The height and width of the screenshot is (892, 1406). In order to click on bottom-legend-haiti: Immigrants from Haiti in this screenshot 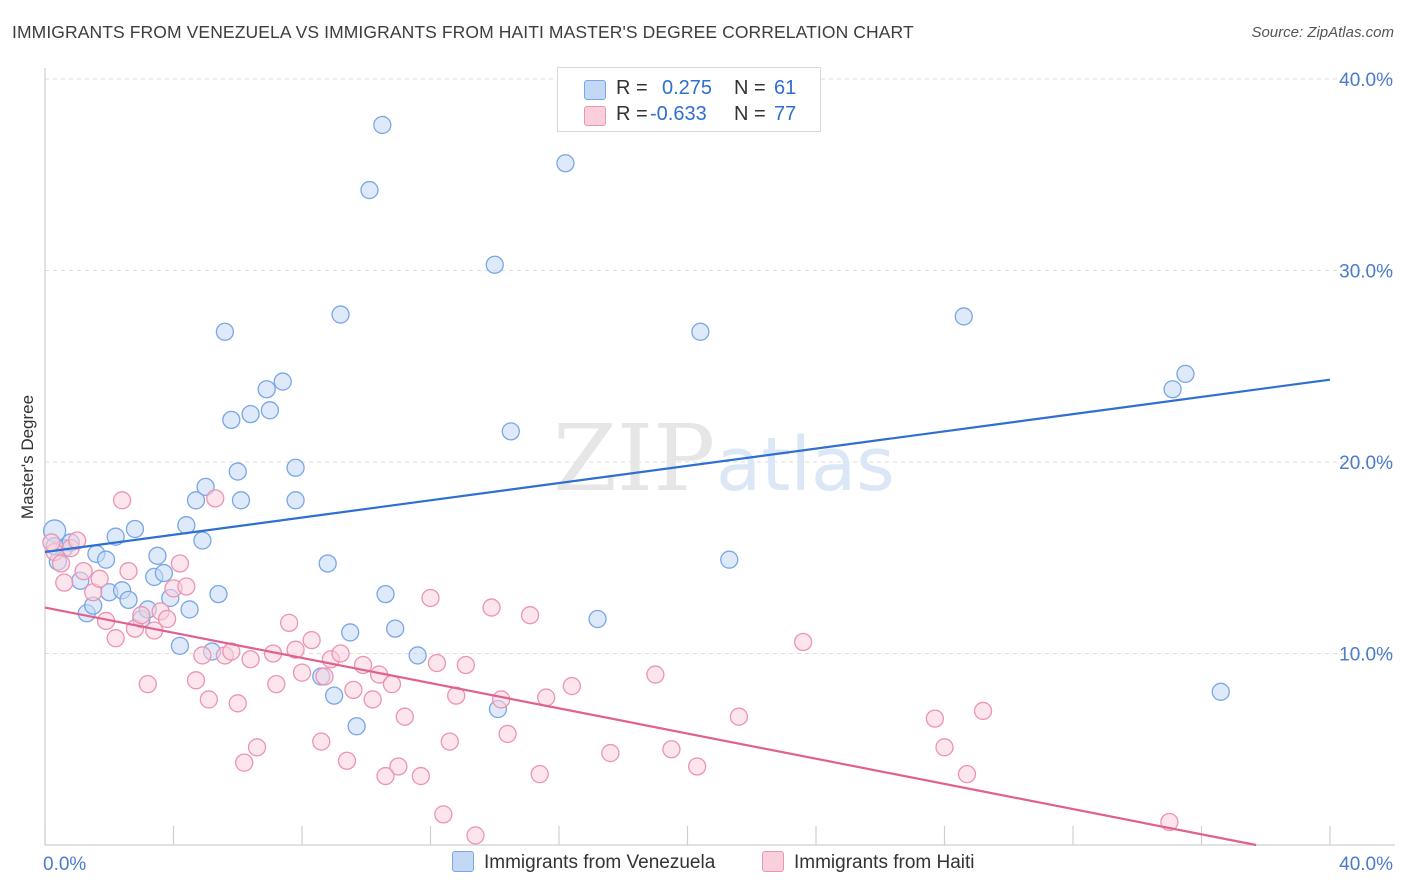, I will do `click(868, 862)`.